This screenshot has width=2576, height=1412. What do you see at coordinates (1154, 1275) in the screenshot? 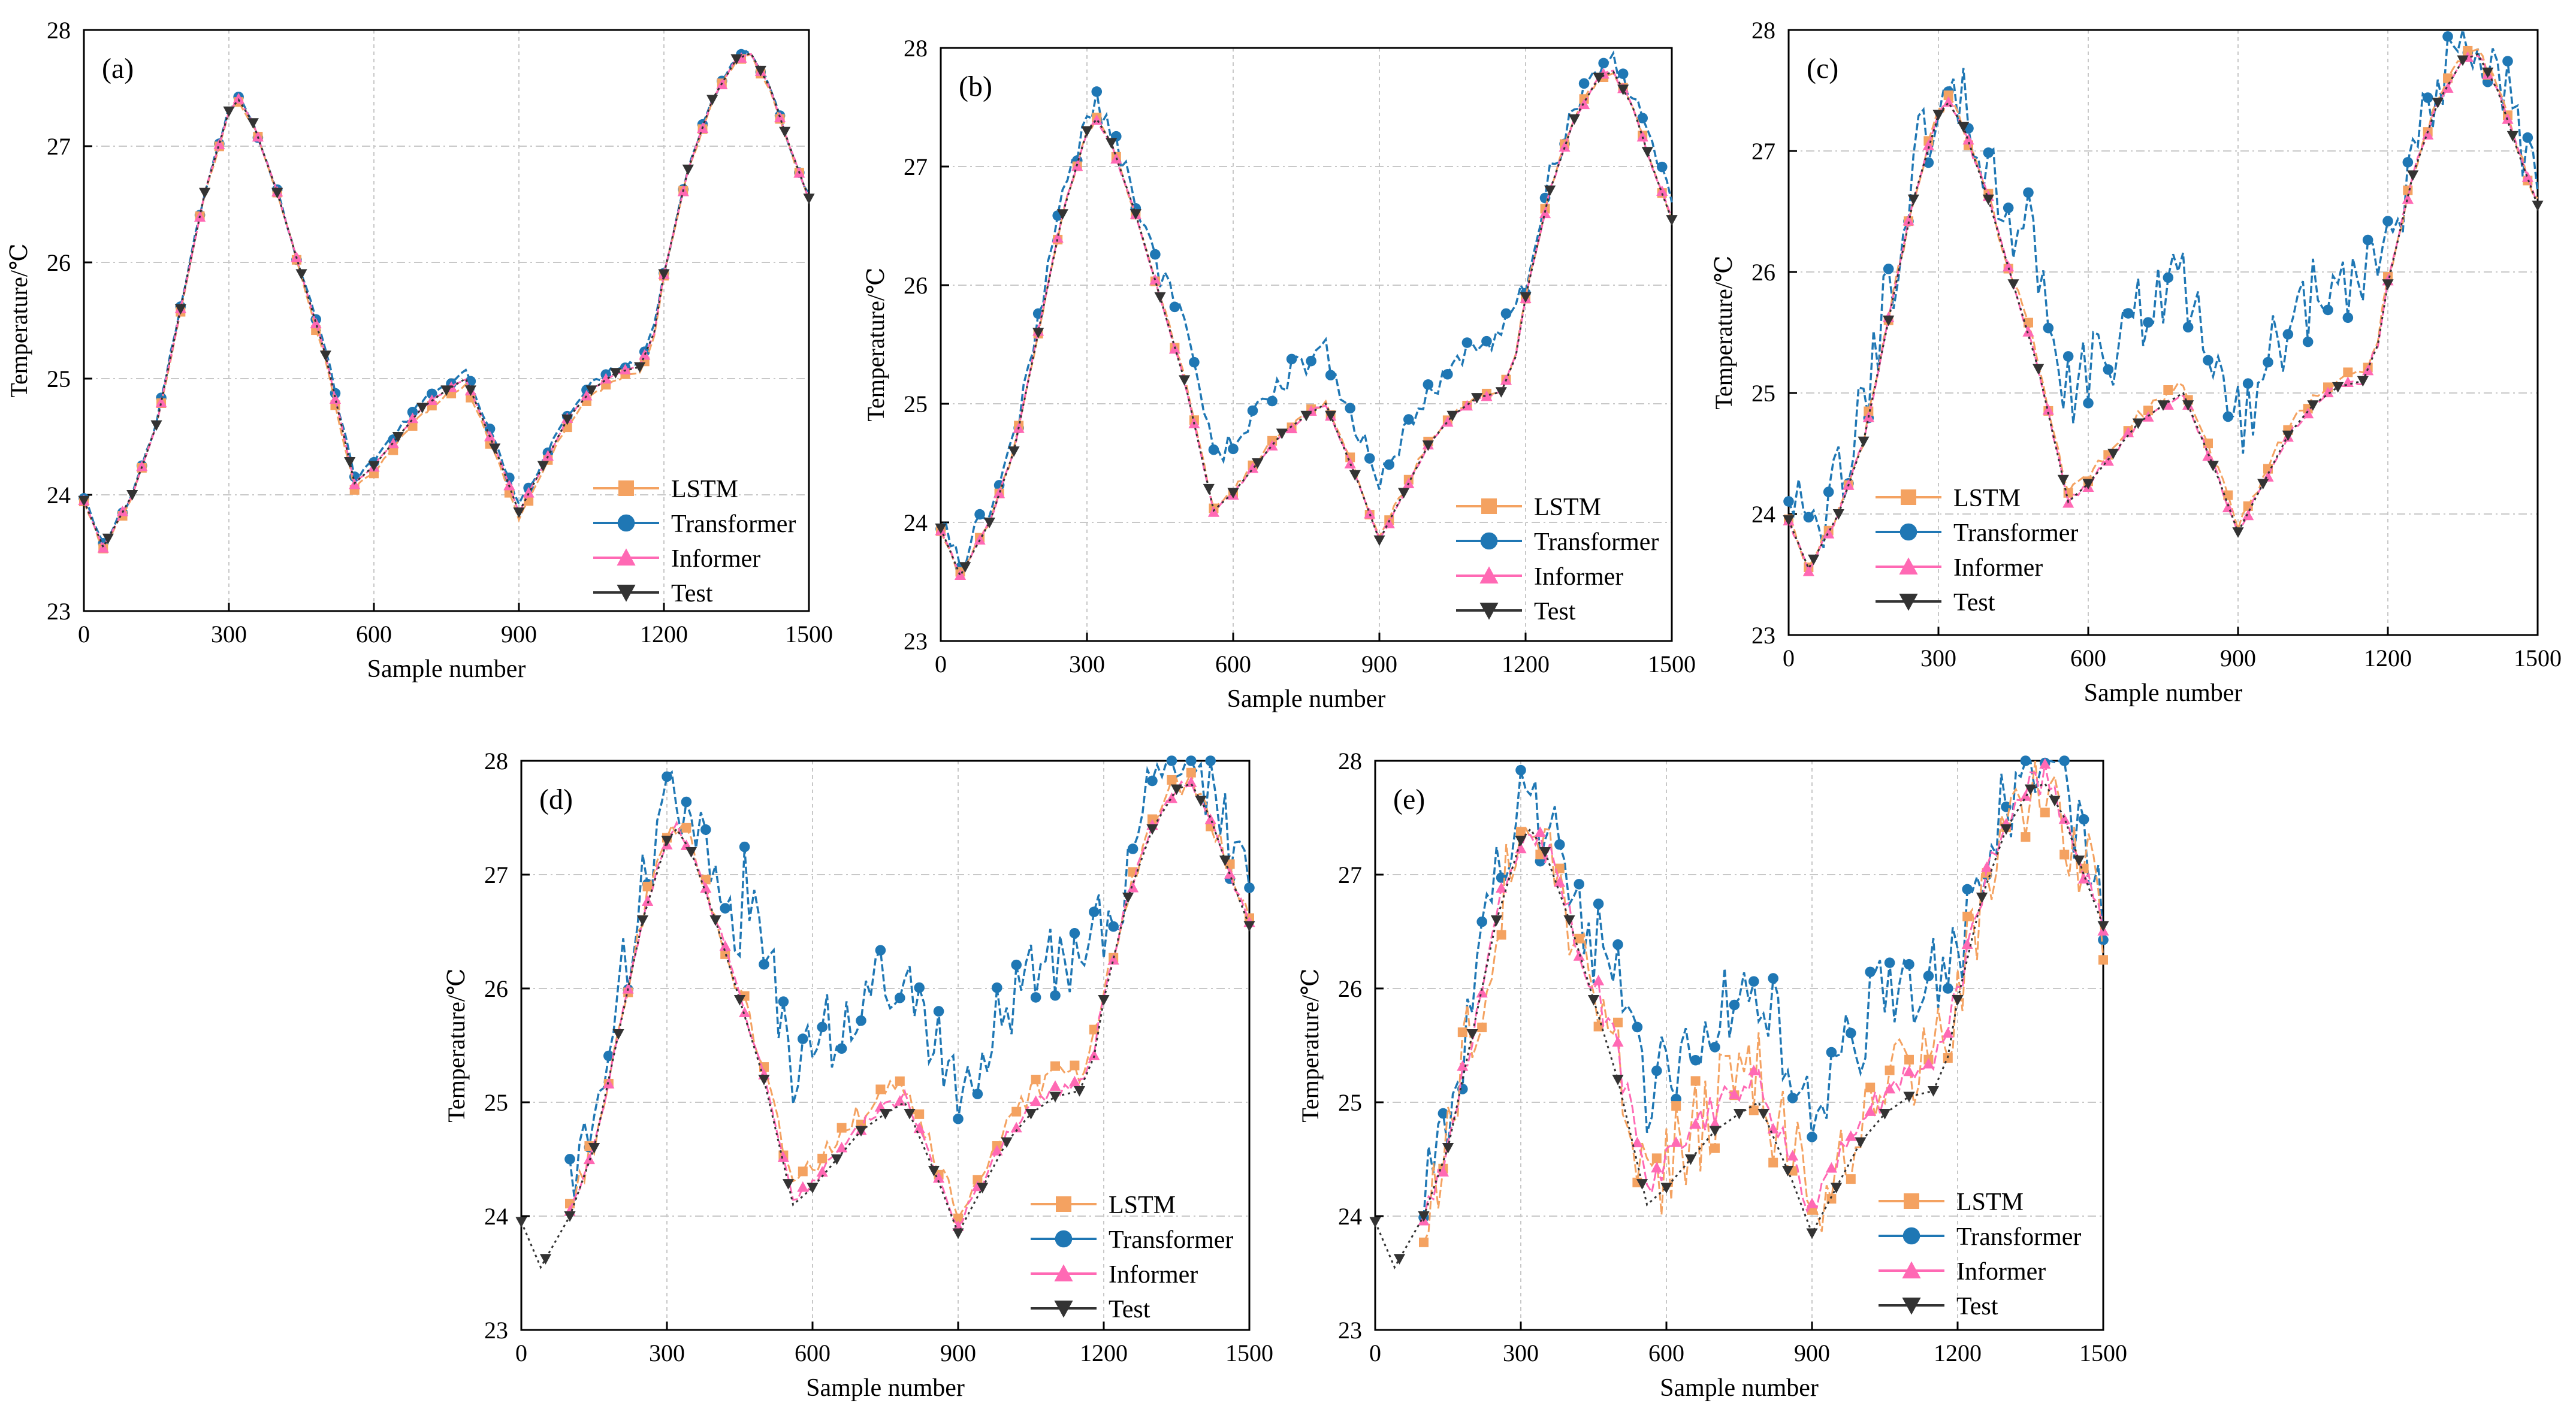
I see `legend-label-informer: Informer` at bounding box center [1154, 1275].